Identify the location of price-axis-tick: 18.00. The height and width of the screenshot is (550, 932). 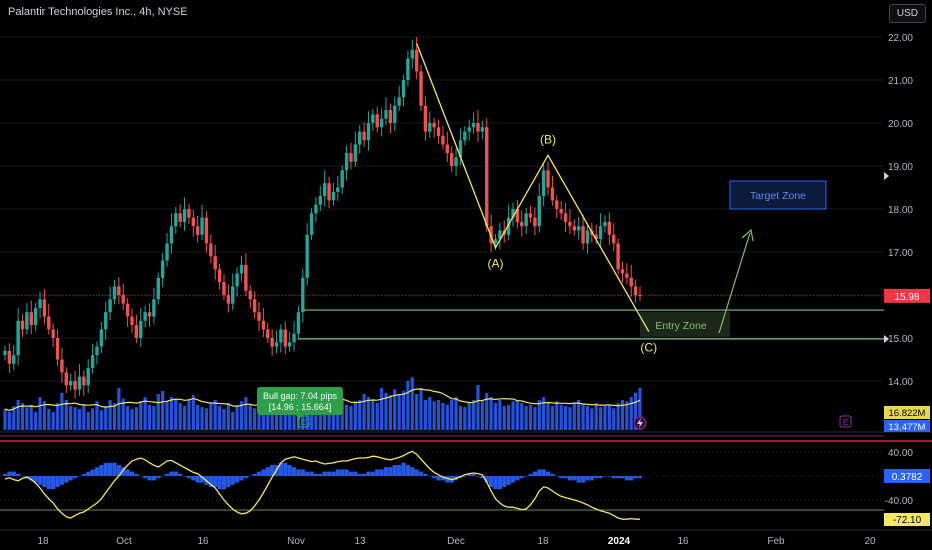
(900, 210).